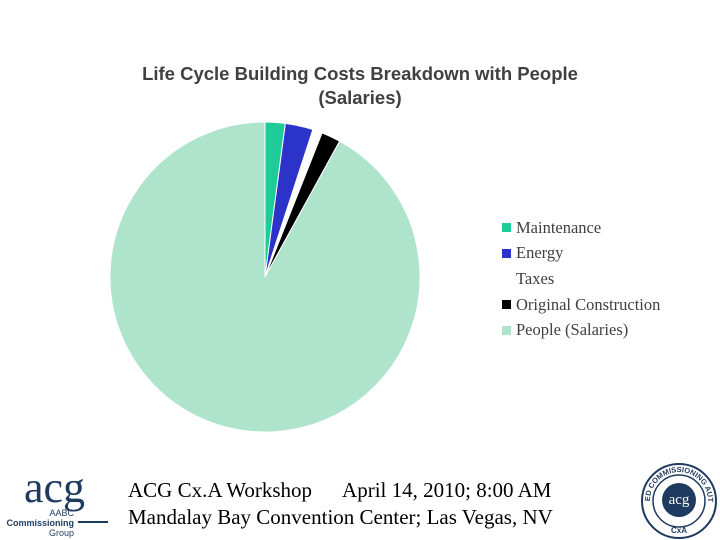 Image resolution: width=720 pixels, height=540 pixels. What do you see at coordinates (581, 254) in the screenshot?
I see `legend-item: Energy` at bounding box center [581, 254].